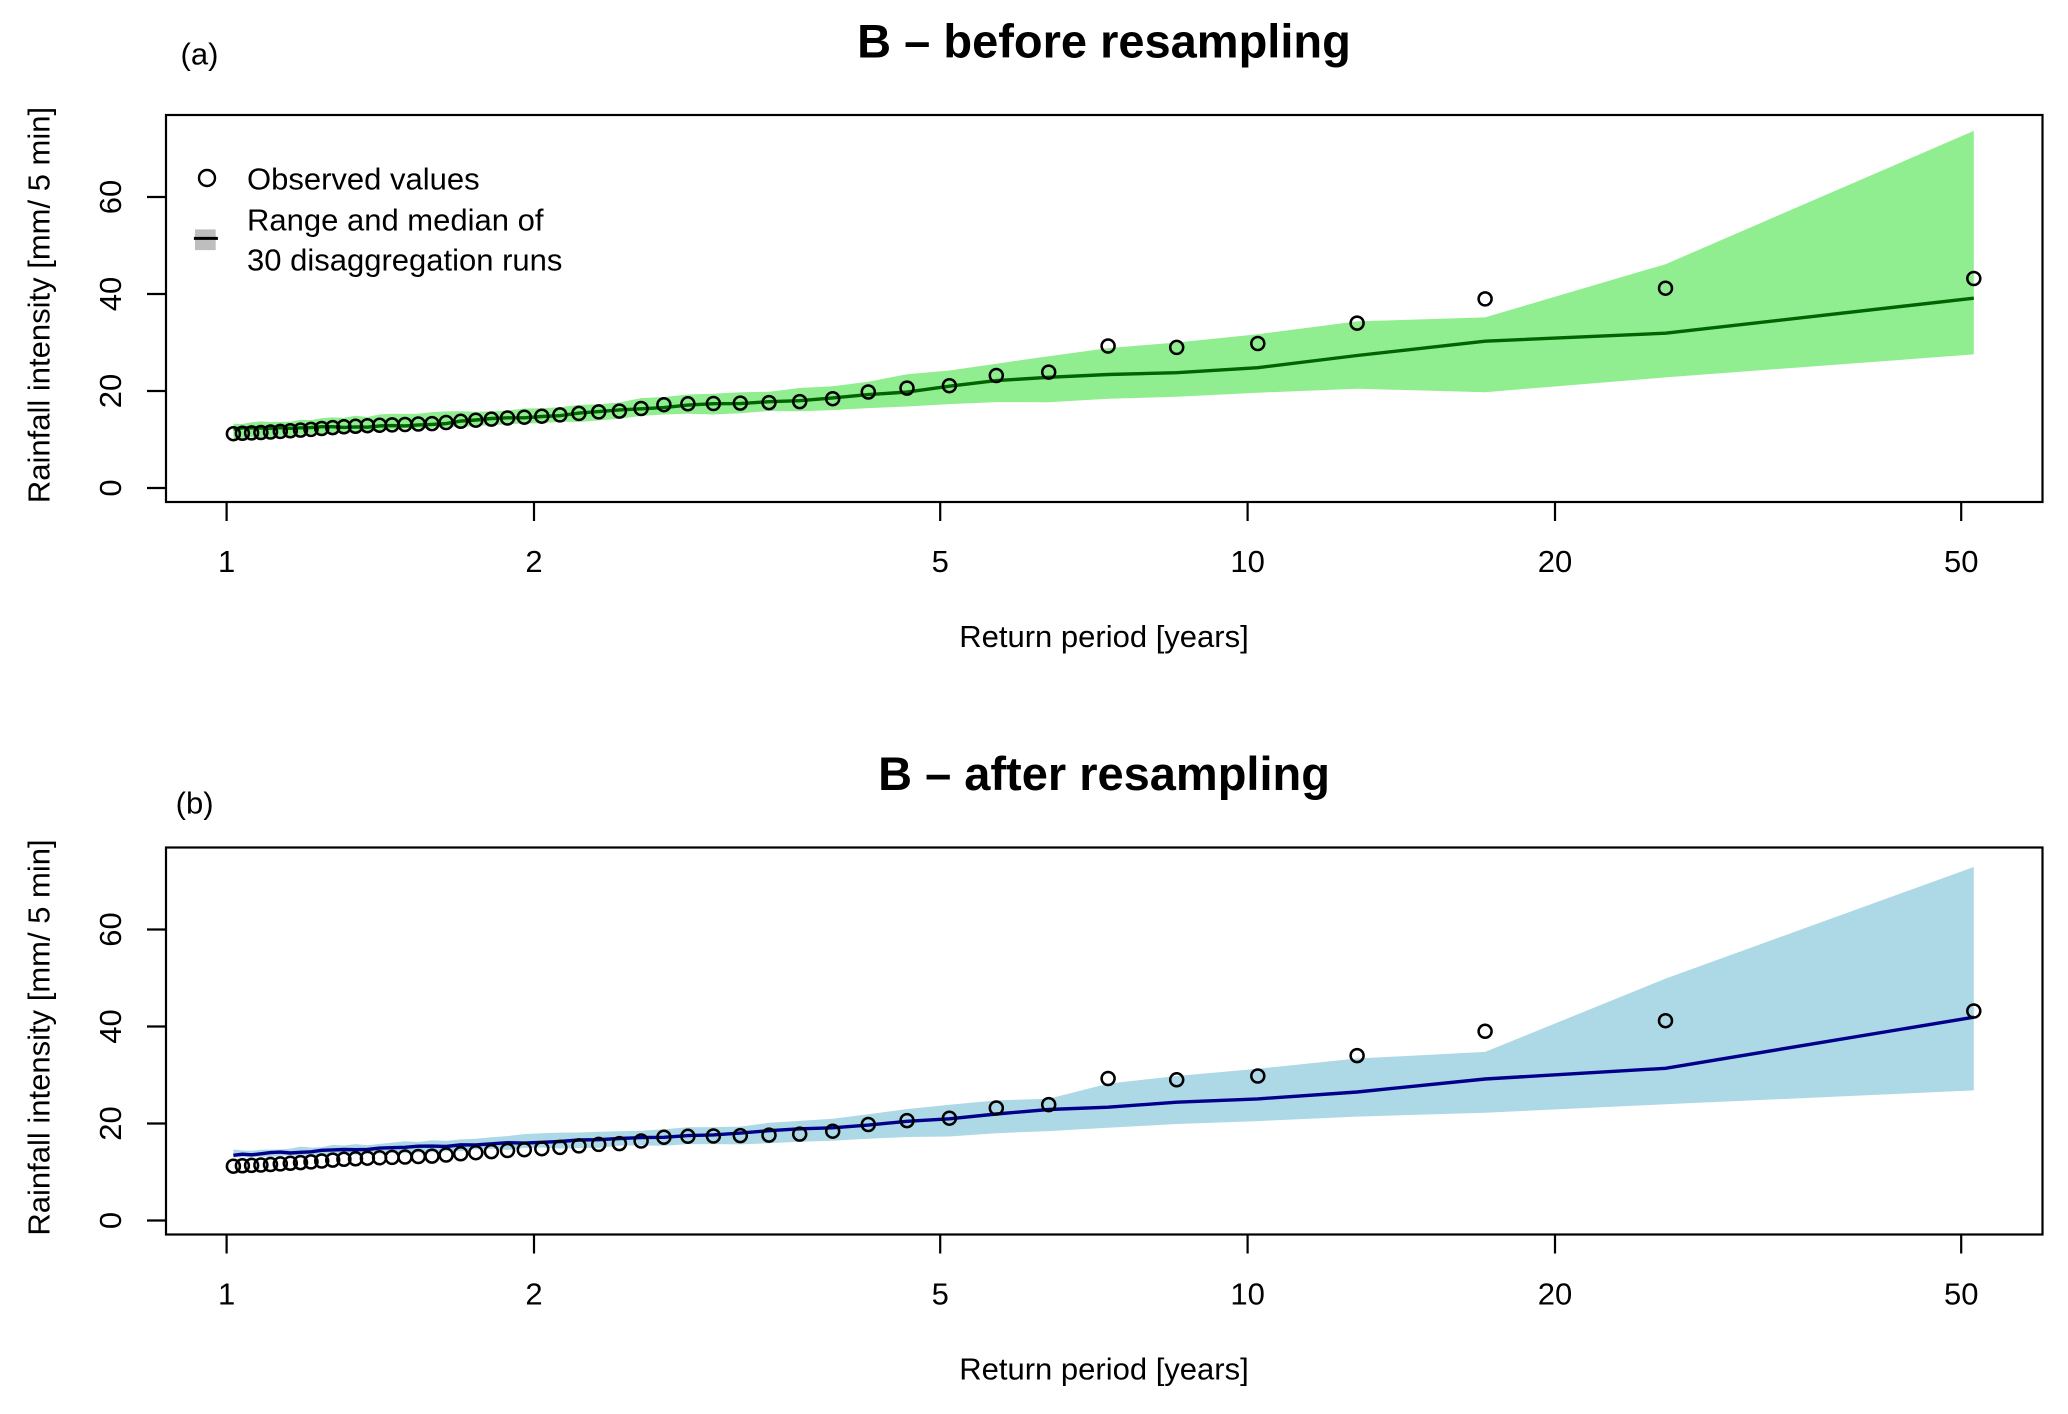 Image resolution: width=2068 pixels, height=1414 pixels. Describe the element at coordinates (1104, 41) in the screenshot. I see `svg-text: B – before resampling` at that location.